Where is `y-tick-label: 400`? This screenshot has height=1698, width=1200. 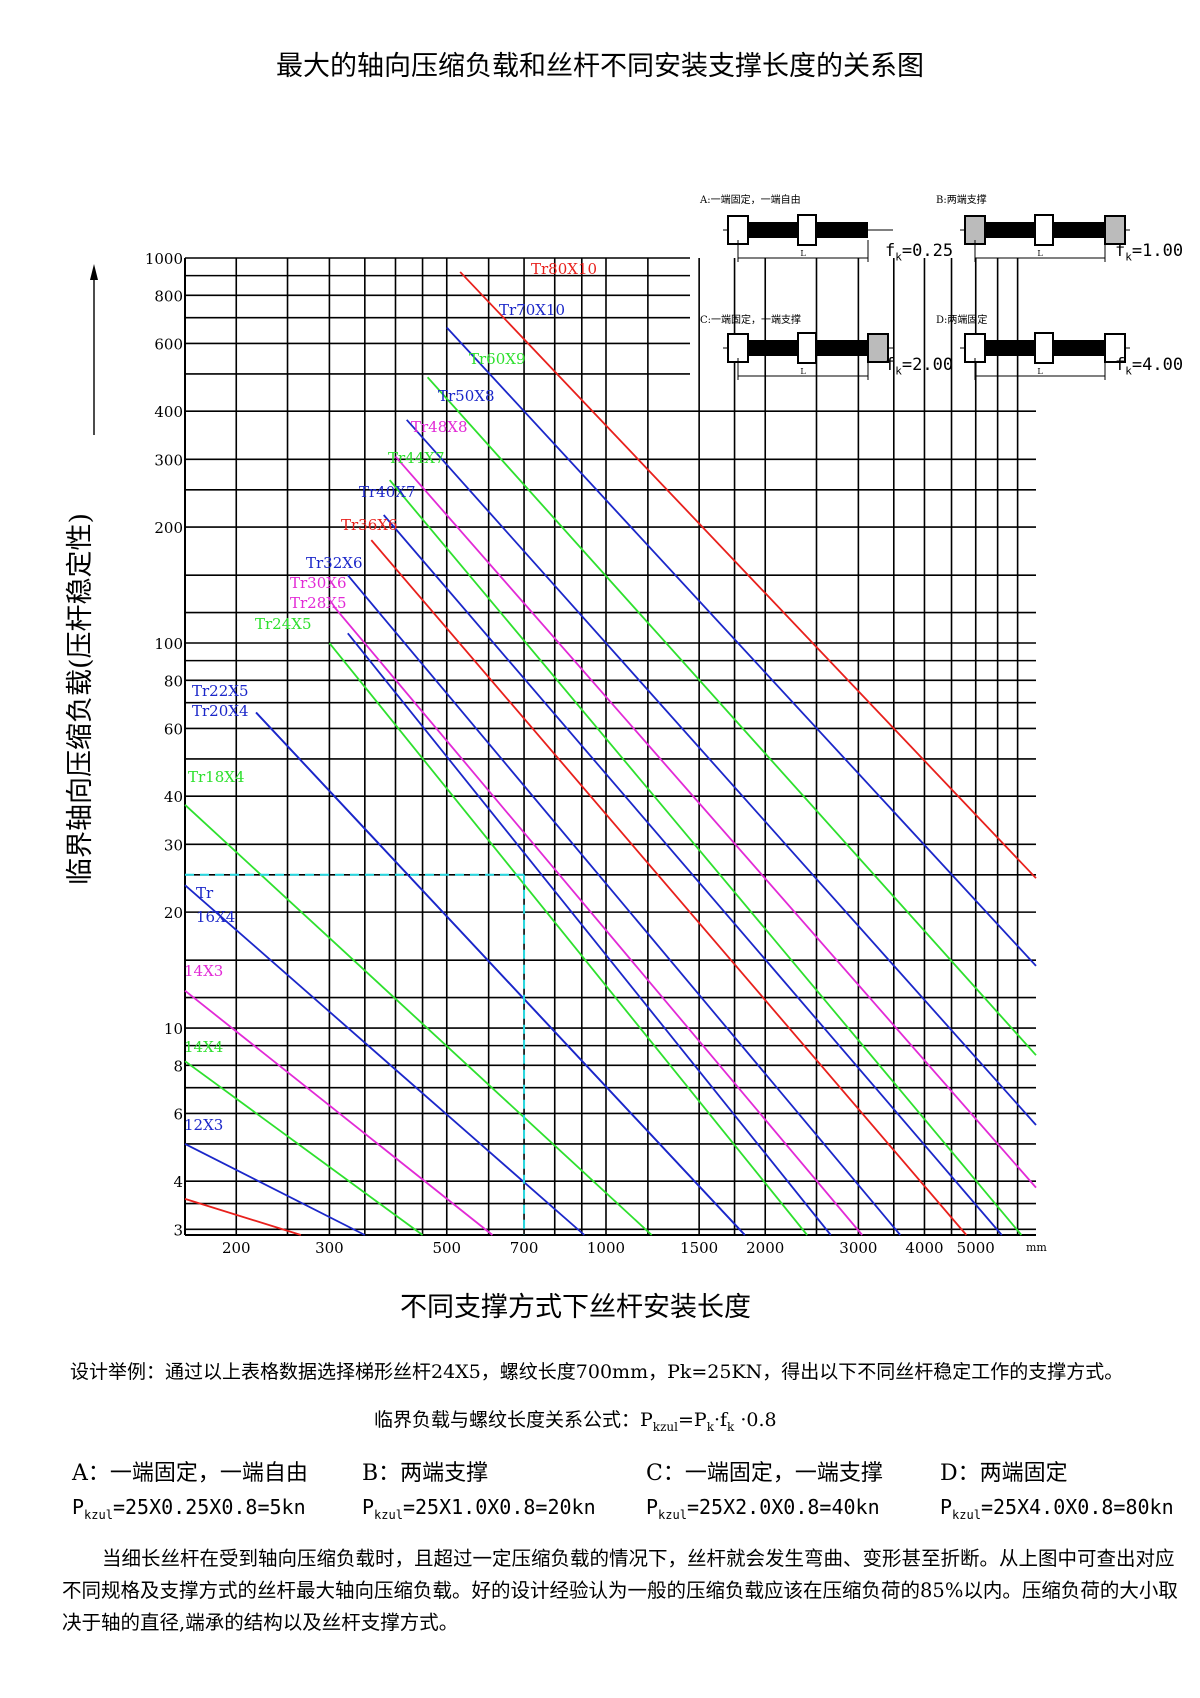 y-tick-label: 400 is located at coordinates (168, 412).